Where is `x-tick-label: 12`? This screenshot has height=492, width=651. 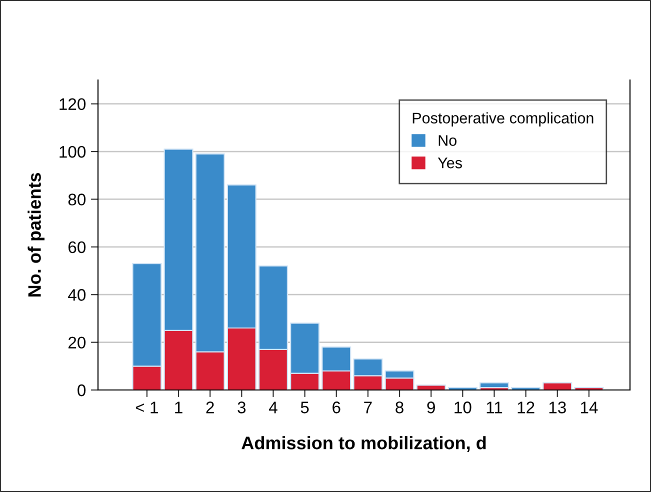 x-tick-label: 12 is located at coordinates (526, 408).